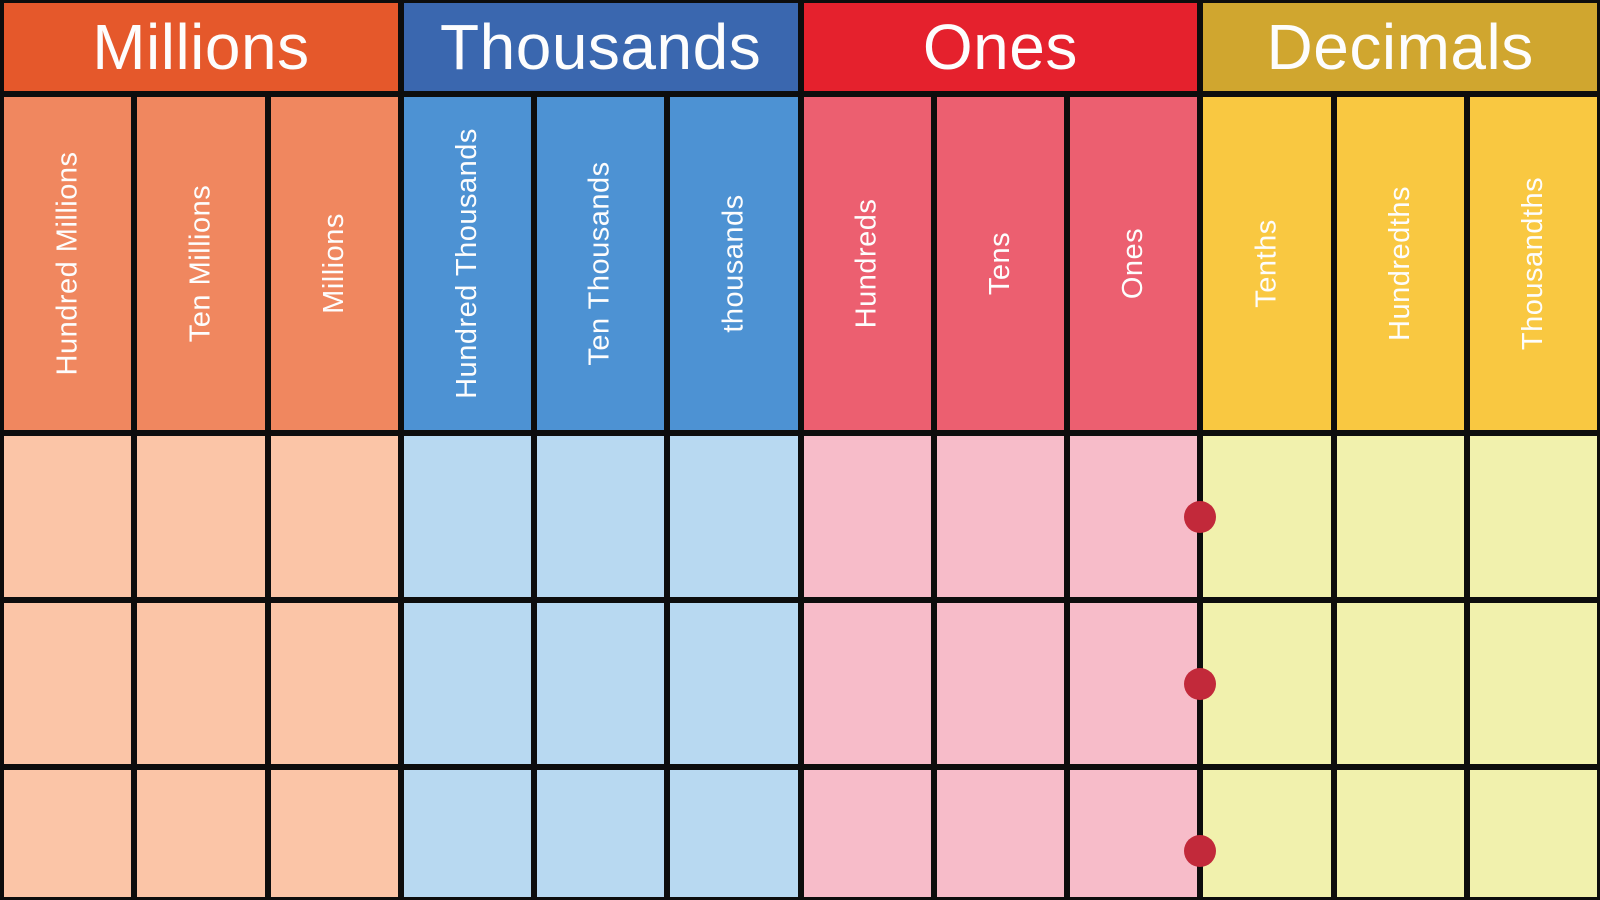  Describe the element at coordinates (1400, 833) in the screenshot. I see `body-cell-r3-hundredths` at that location.